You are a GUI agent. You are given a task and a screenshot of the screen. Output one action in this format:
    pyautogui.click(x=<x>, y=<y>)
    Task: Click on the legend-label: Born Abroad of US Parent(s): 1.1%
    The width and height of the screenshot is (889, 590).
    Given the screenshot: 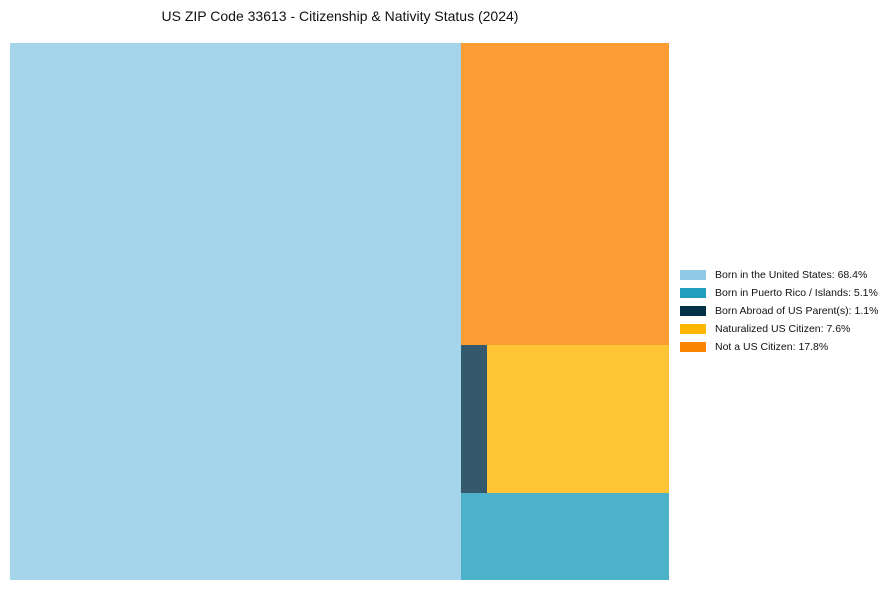 What is the action you would take?
    pyautogui.click(x=797, y=311)
    